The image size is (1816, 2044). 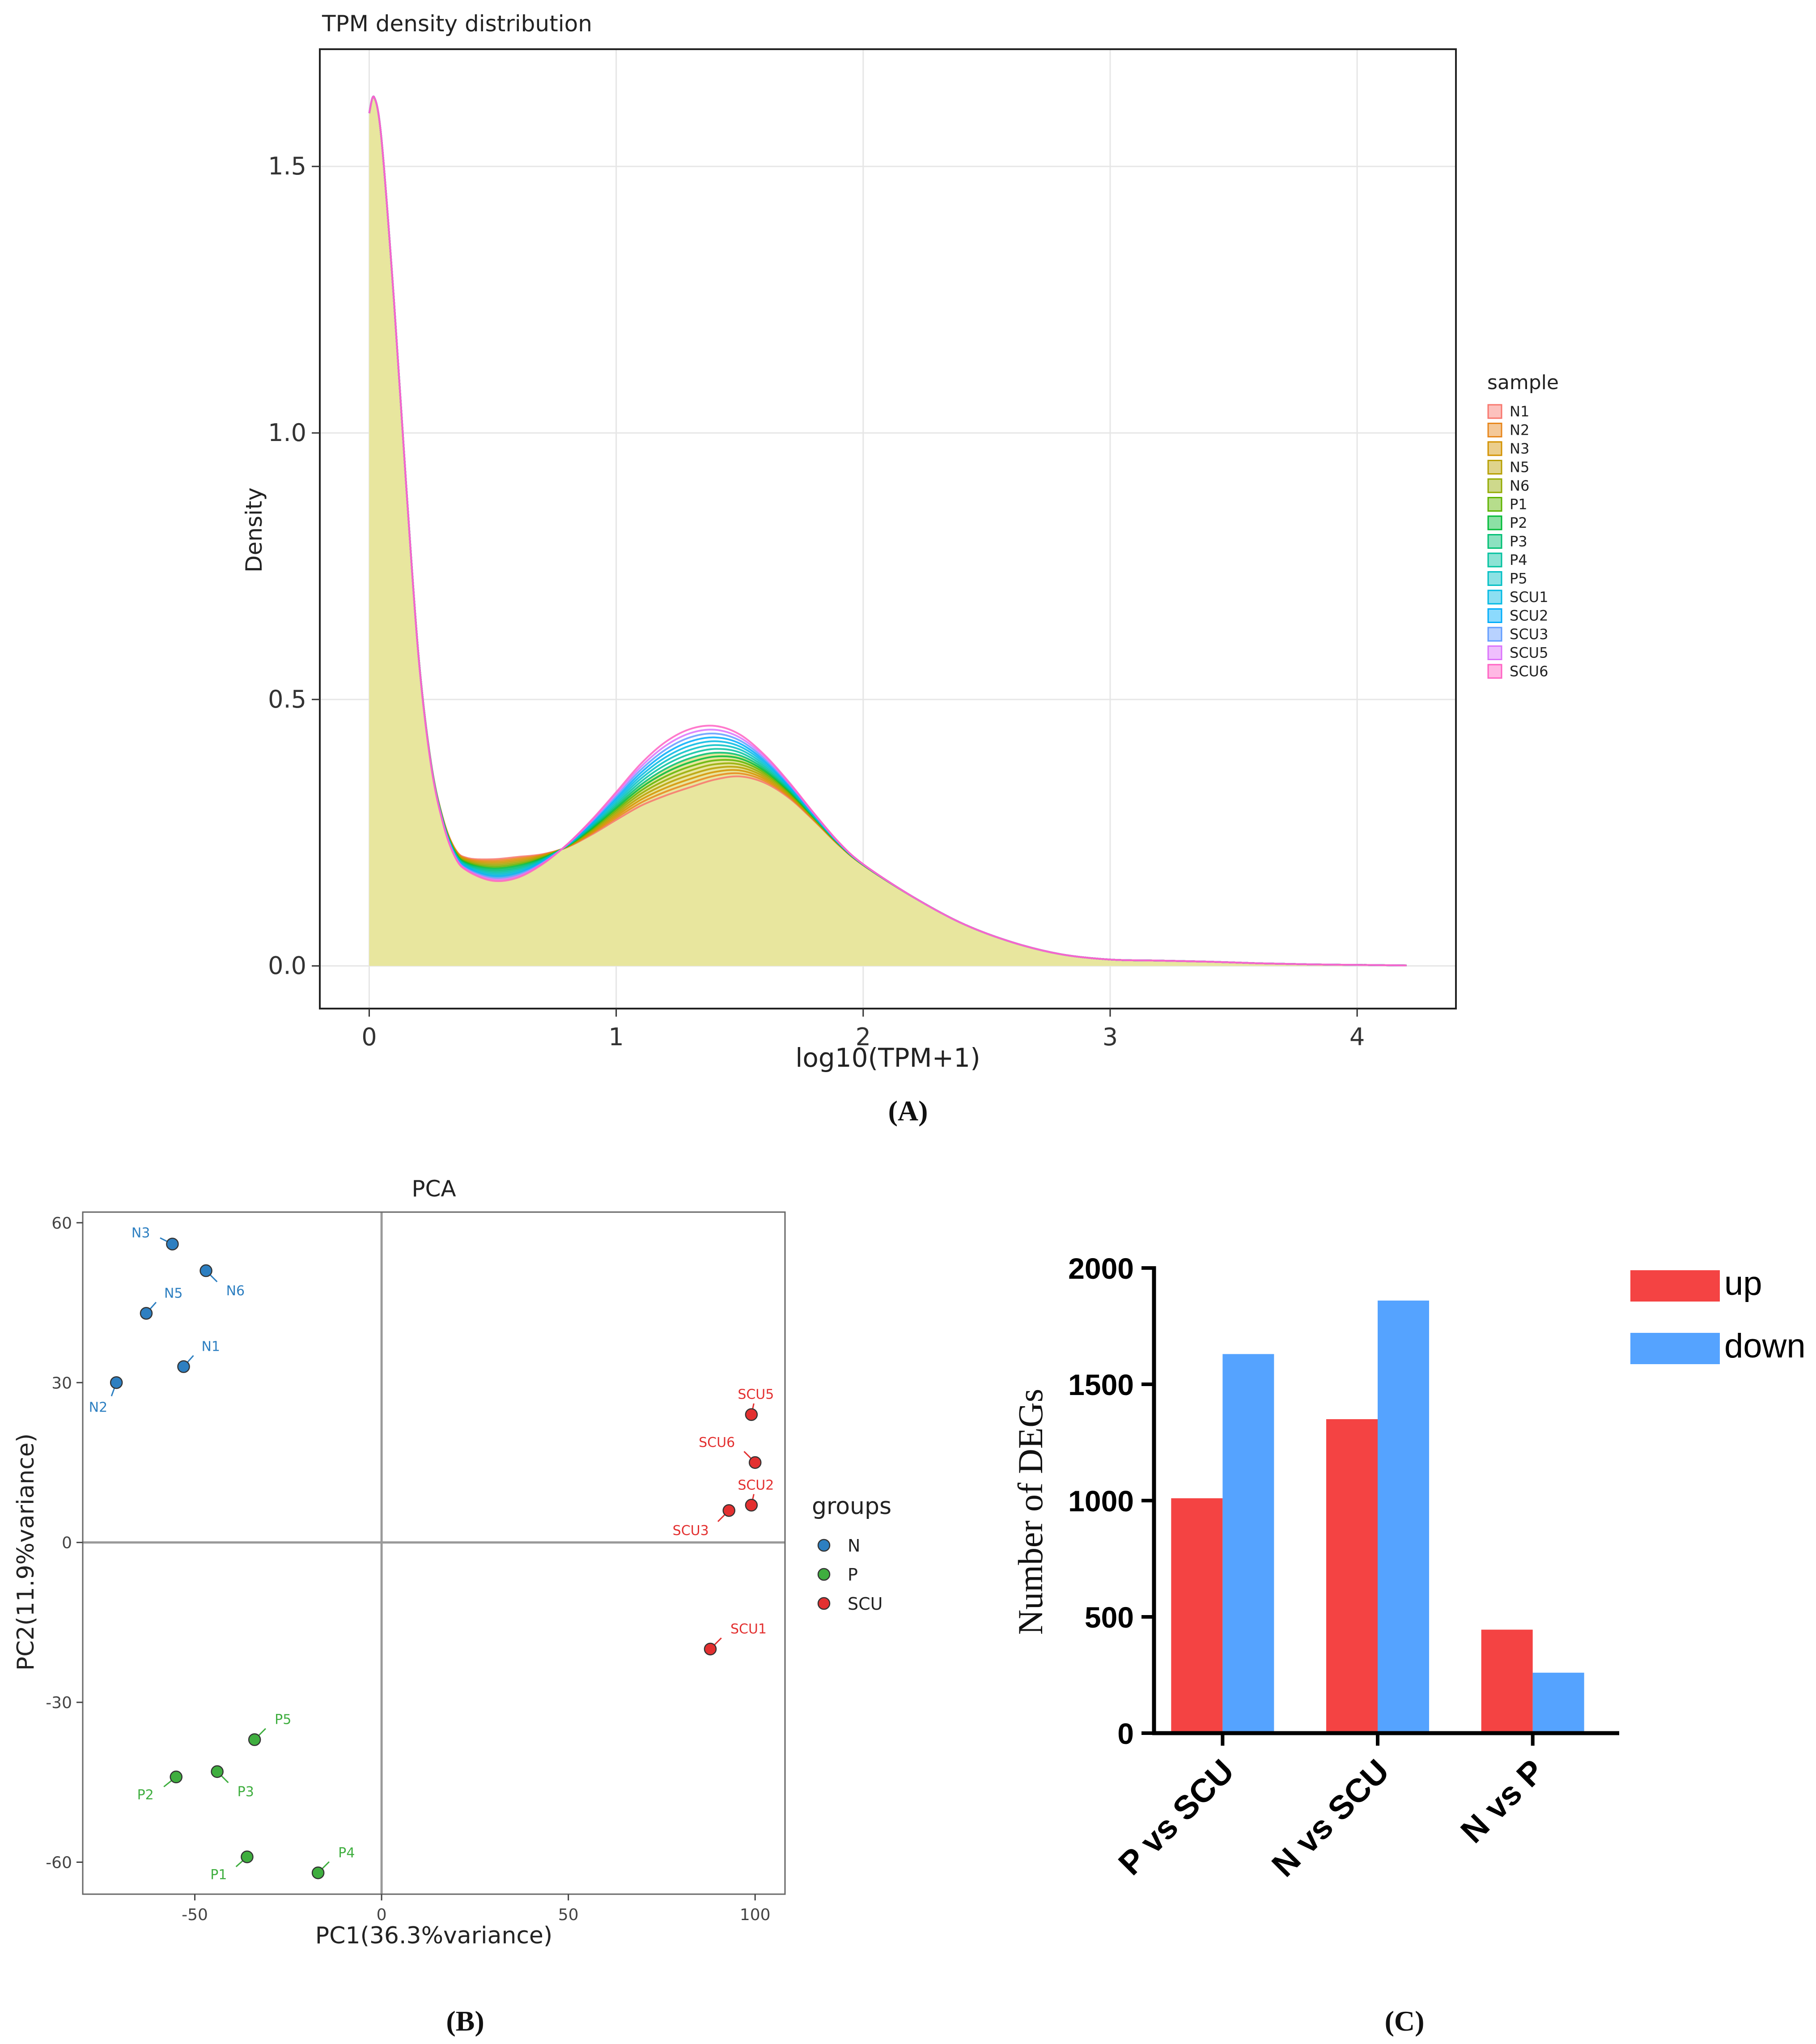 I want to click on density-legend-label: SCU5, so click(x=1529, y=653).